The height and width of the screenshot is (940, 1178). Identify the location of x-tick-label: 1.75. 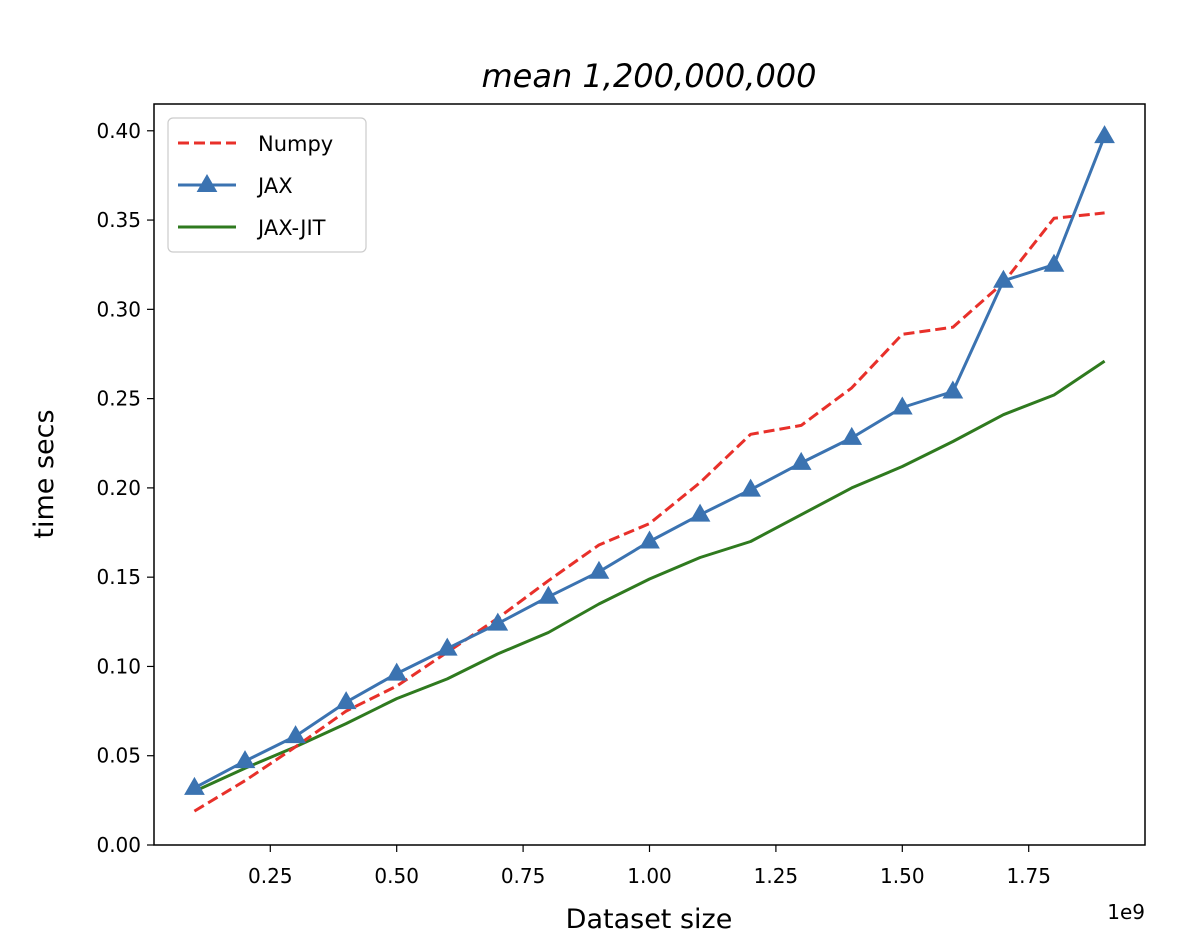
(1028, 876).